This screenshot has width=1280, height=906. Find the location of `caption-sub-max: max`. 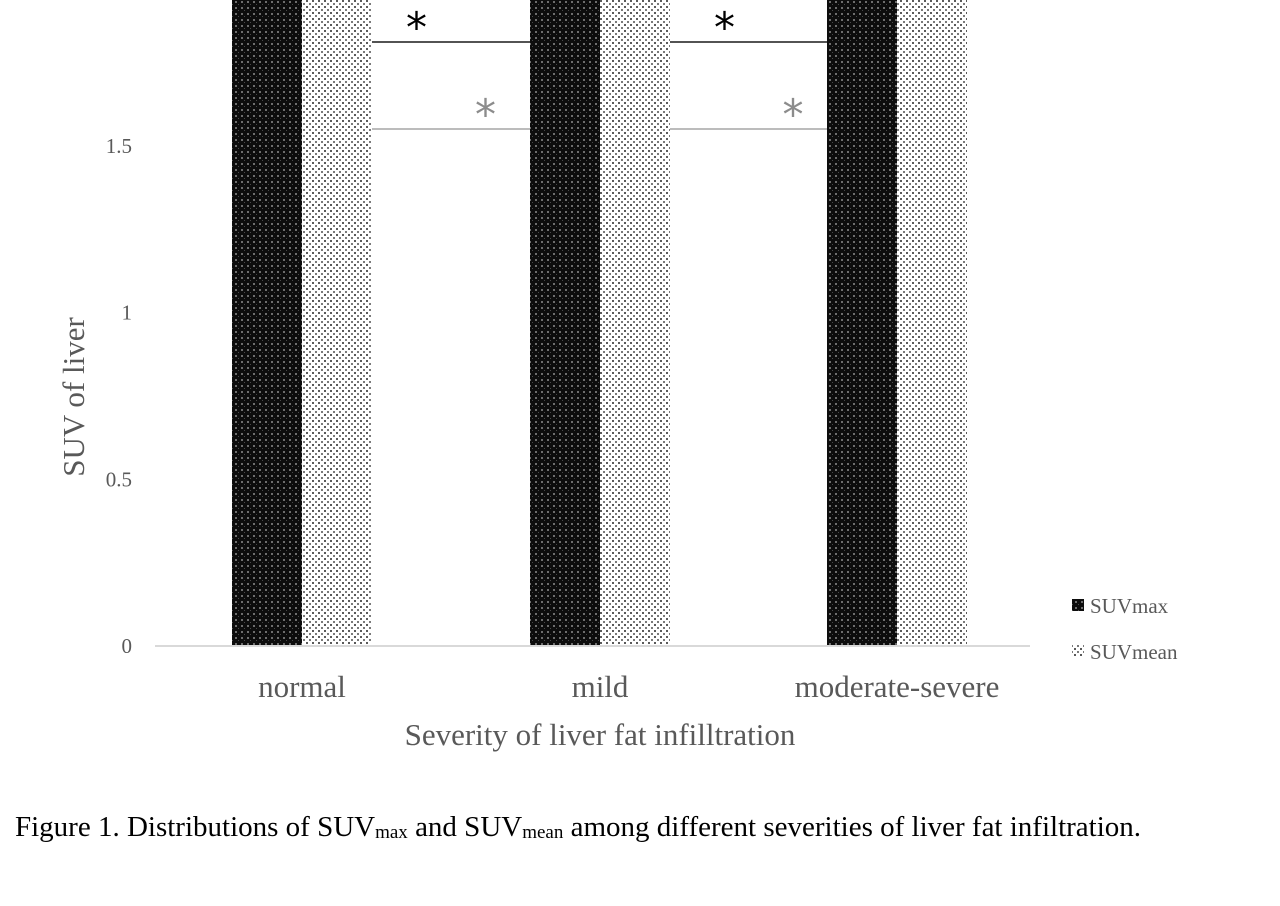

caption-sub-max: max is located at coordinates (391, 832).